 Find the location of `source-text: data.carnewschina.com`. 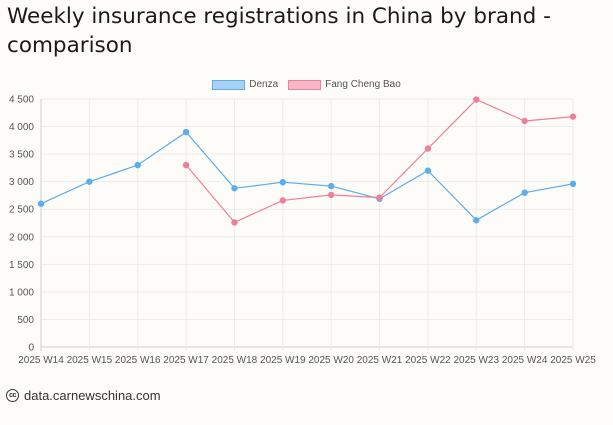

source-text: data.carnewschina.com is located at coordinates (92, 395).